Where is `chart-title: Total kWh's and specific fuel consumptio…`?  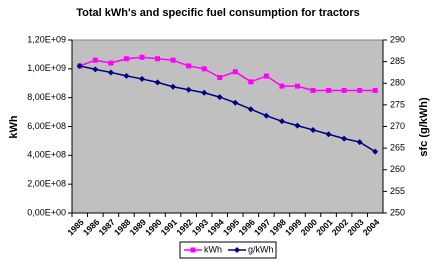 chart-title: Total kWh's and specific fuel consumptio… is located at coordinates (218, 13).